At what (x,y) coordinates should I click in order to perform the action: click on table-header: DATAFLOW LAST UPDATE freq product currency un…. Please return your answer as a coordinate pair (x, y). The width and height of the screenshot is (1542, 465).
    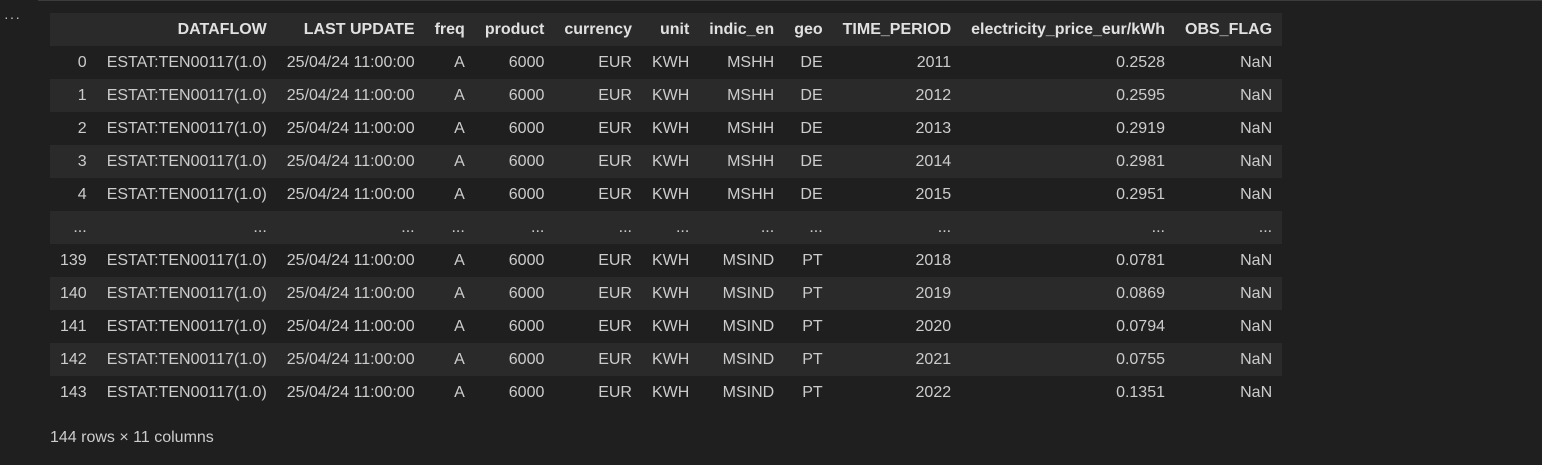
    Looking at the image, I should click on (666, 29).